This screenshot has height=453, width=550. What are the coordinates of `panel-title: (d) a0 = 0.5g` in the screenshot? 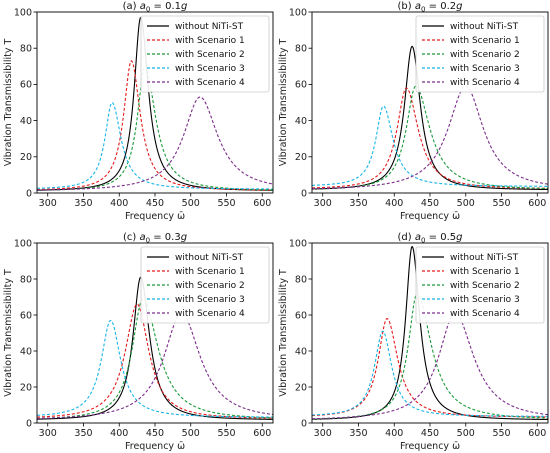 It's located at (430, 238).